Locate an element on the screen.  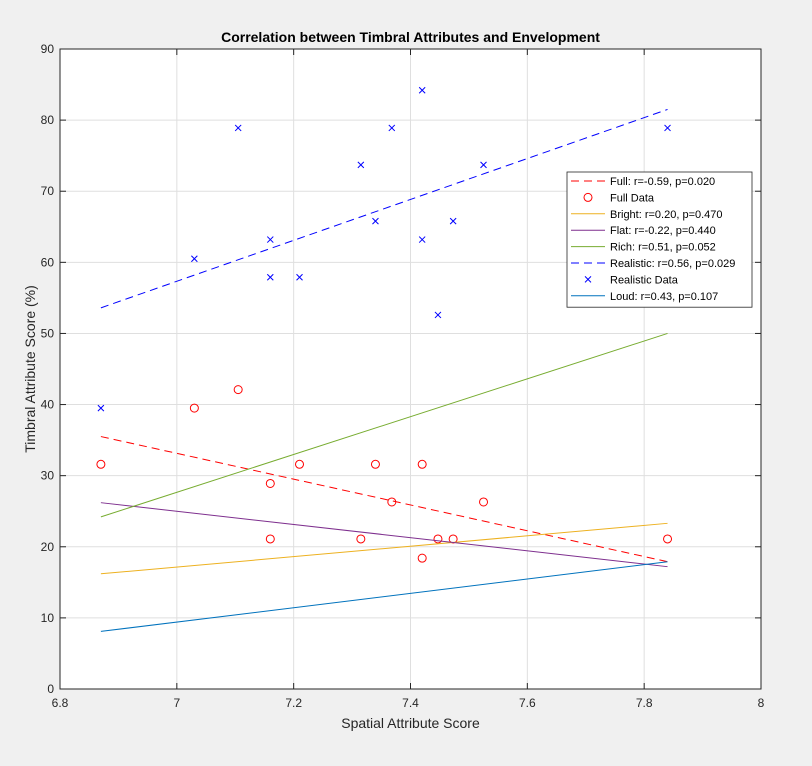
legend-entry: Flat: r=-0.22, p=0.440 is located at coordinates (663, 231).